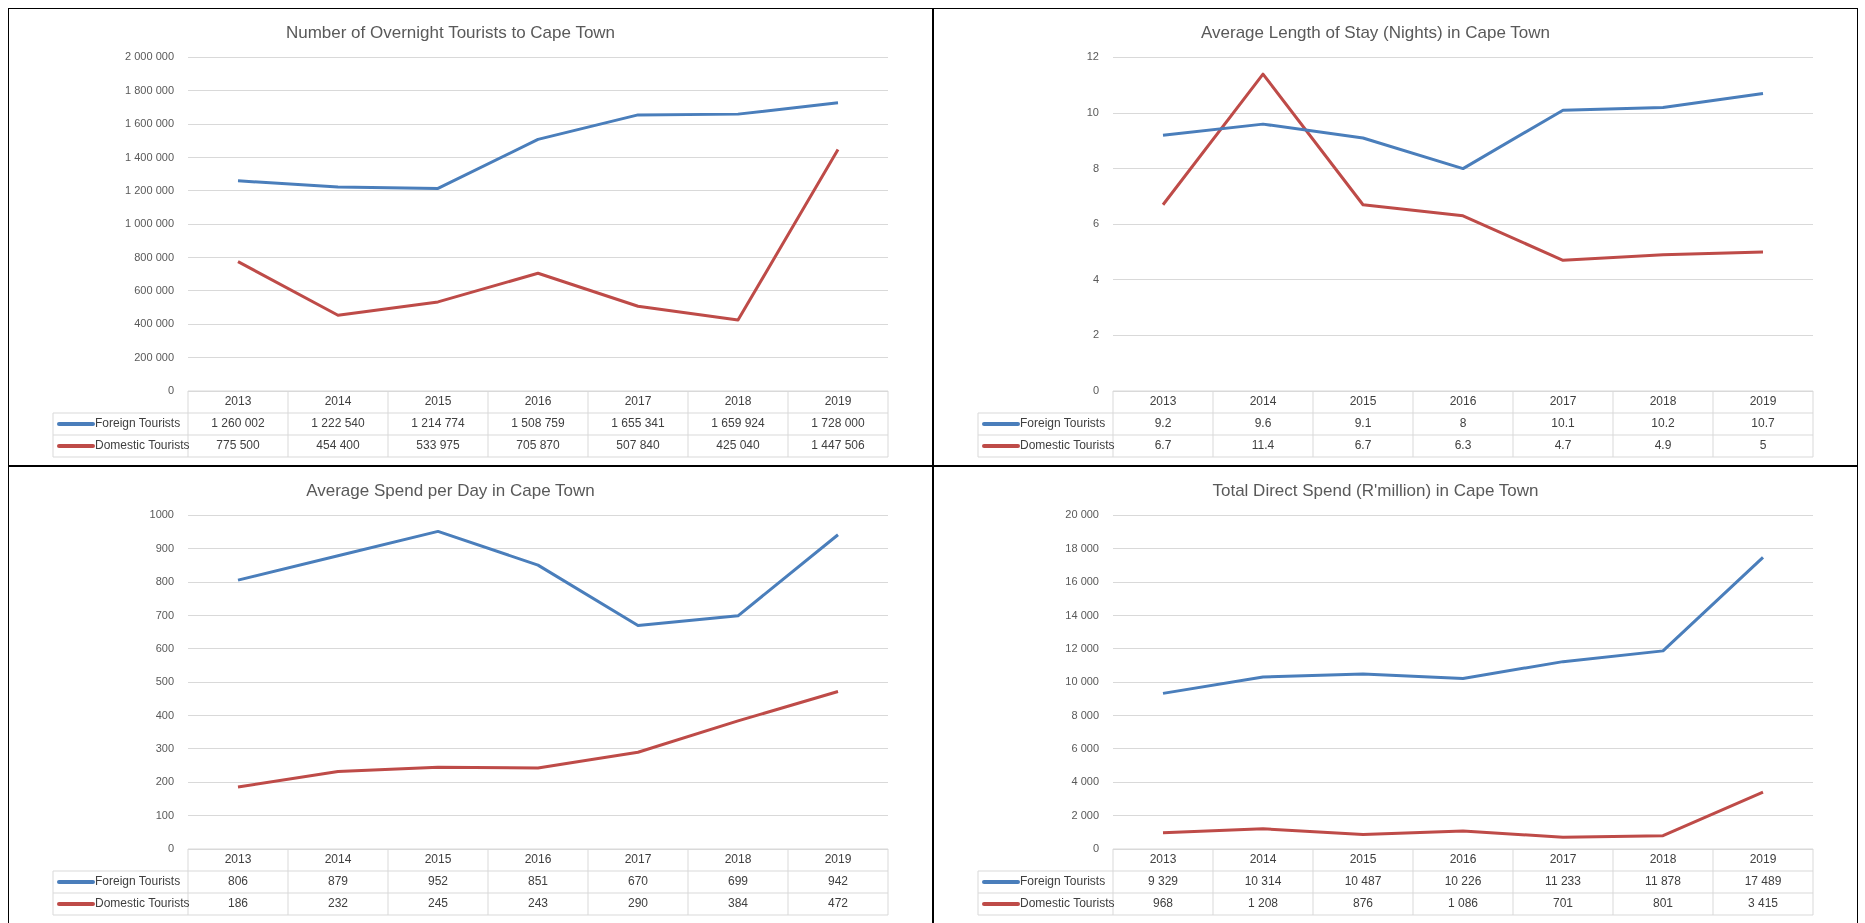 The height and width of the screenshot is (923, 1865). Describe the element at coordinates (154, 323) in the screenshot. I see `y-tick-label: 400 000` at that location.